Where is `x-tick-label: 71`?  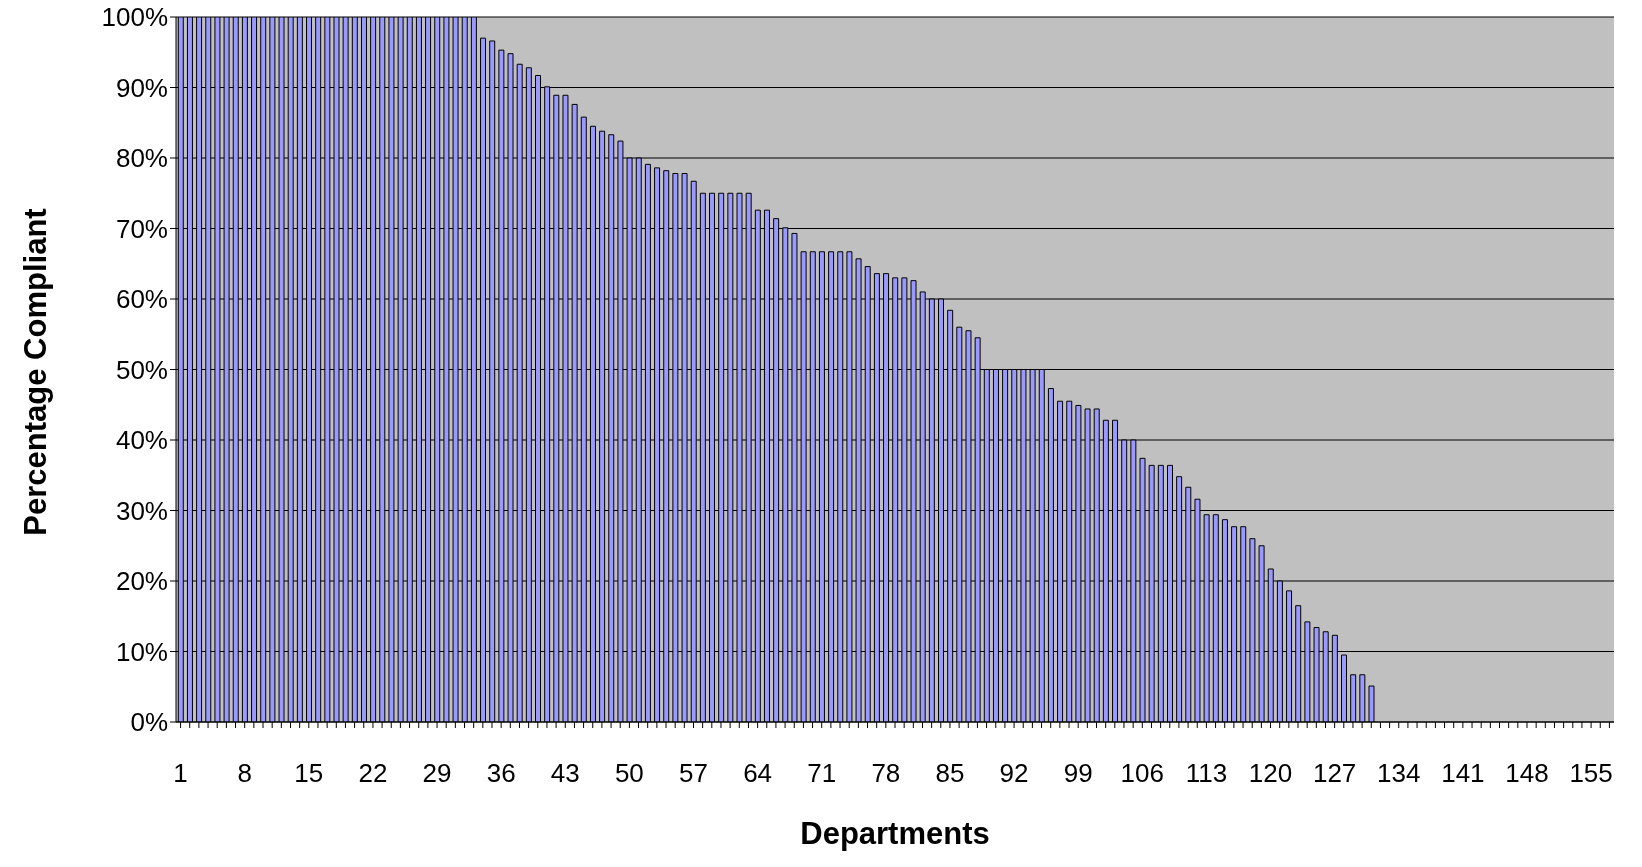 x-tick-label: 71 is located at coordinates (822, 773).